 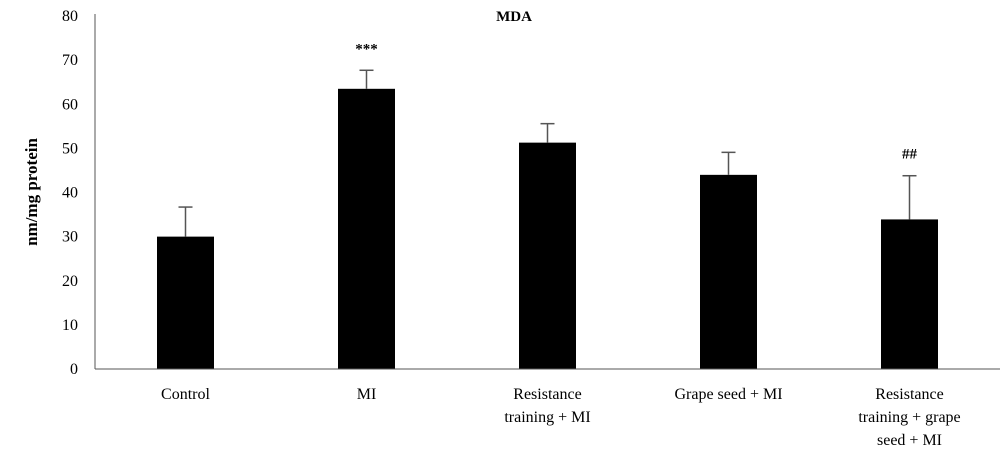 What do you see at coordinates (70, 148) in the screenshot?
I see `y-tick-label: 50` at bounding box center [70, 148].